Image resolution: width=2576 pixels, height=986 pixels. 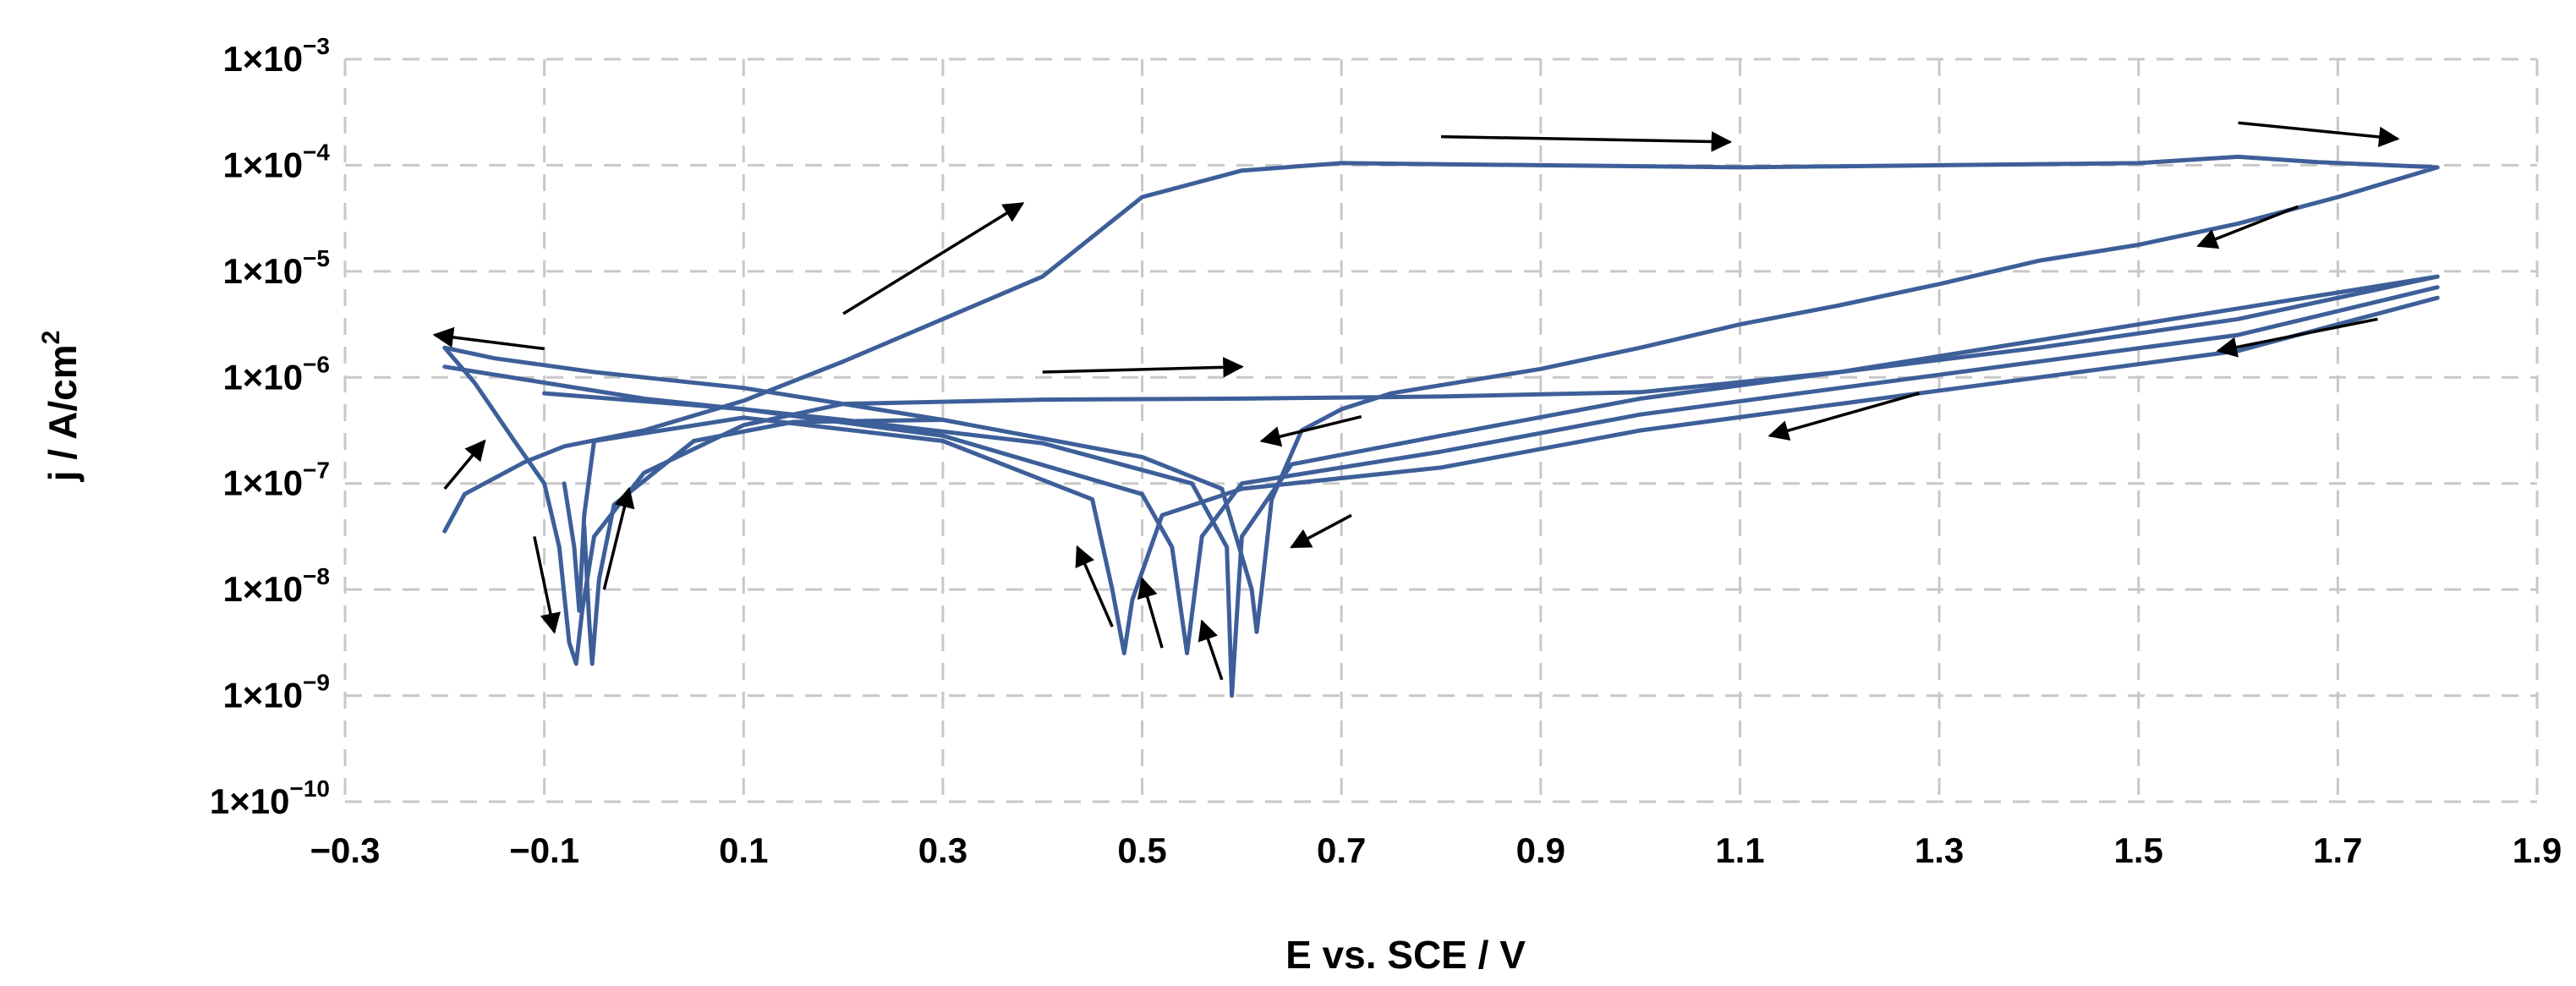 I want to click on x-tick-label: 0.7, so click(x=1341, y=850).